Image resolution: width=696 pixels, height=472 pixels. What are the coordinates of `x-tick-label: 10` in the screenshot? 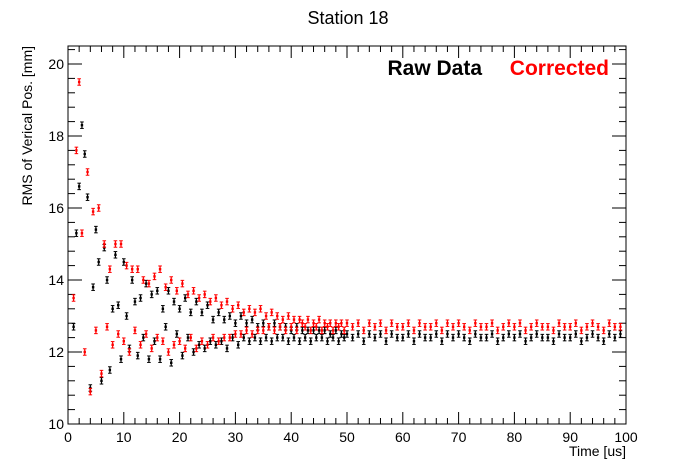 It's located at (124, 437).